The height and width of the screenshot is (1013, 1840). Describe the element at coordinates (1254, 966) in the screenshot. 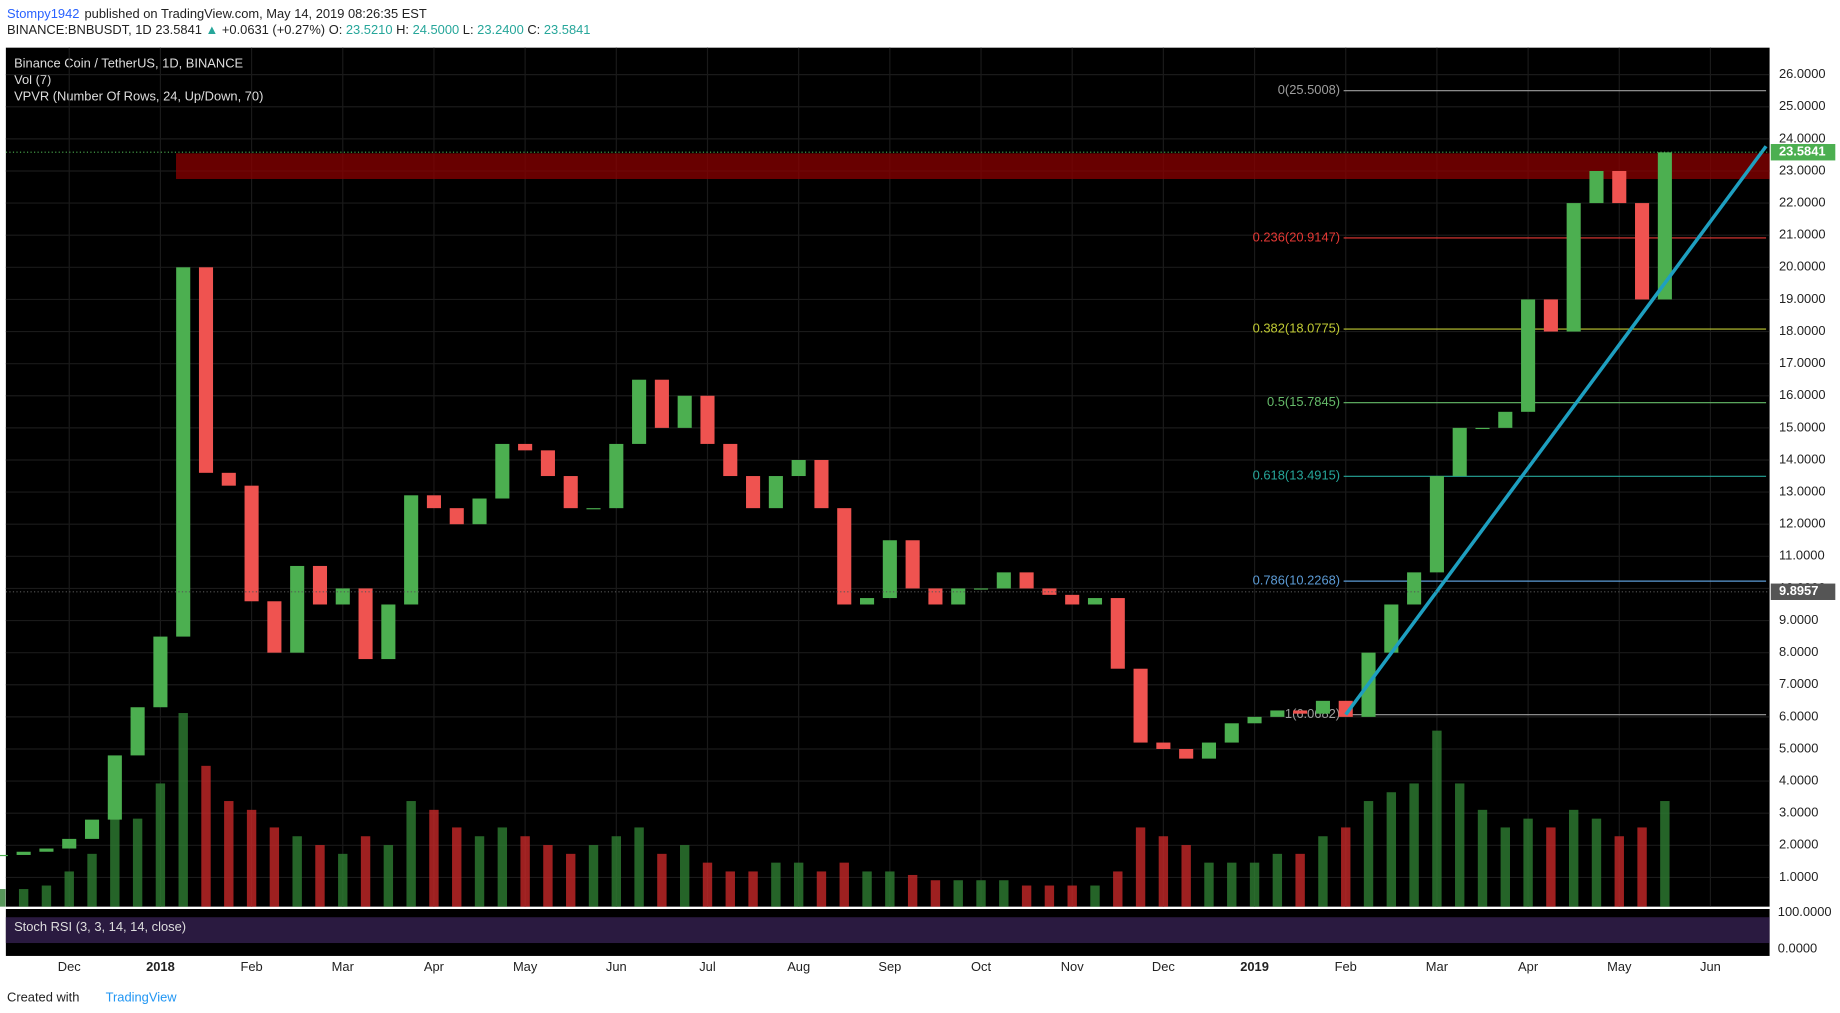

I see `x-tick-label: 2019` at that location.